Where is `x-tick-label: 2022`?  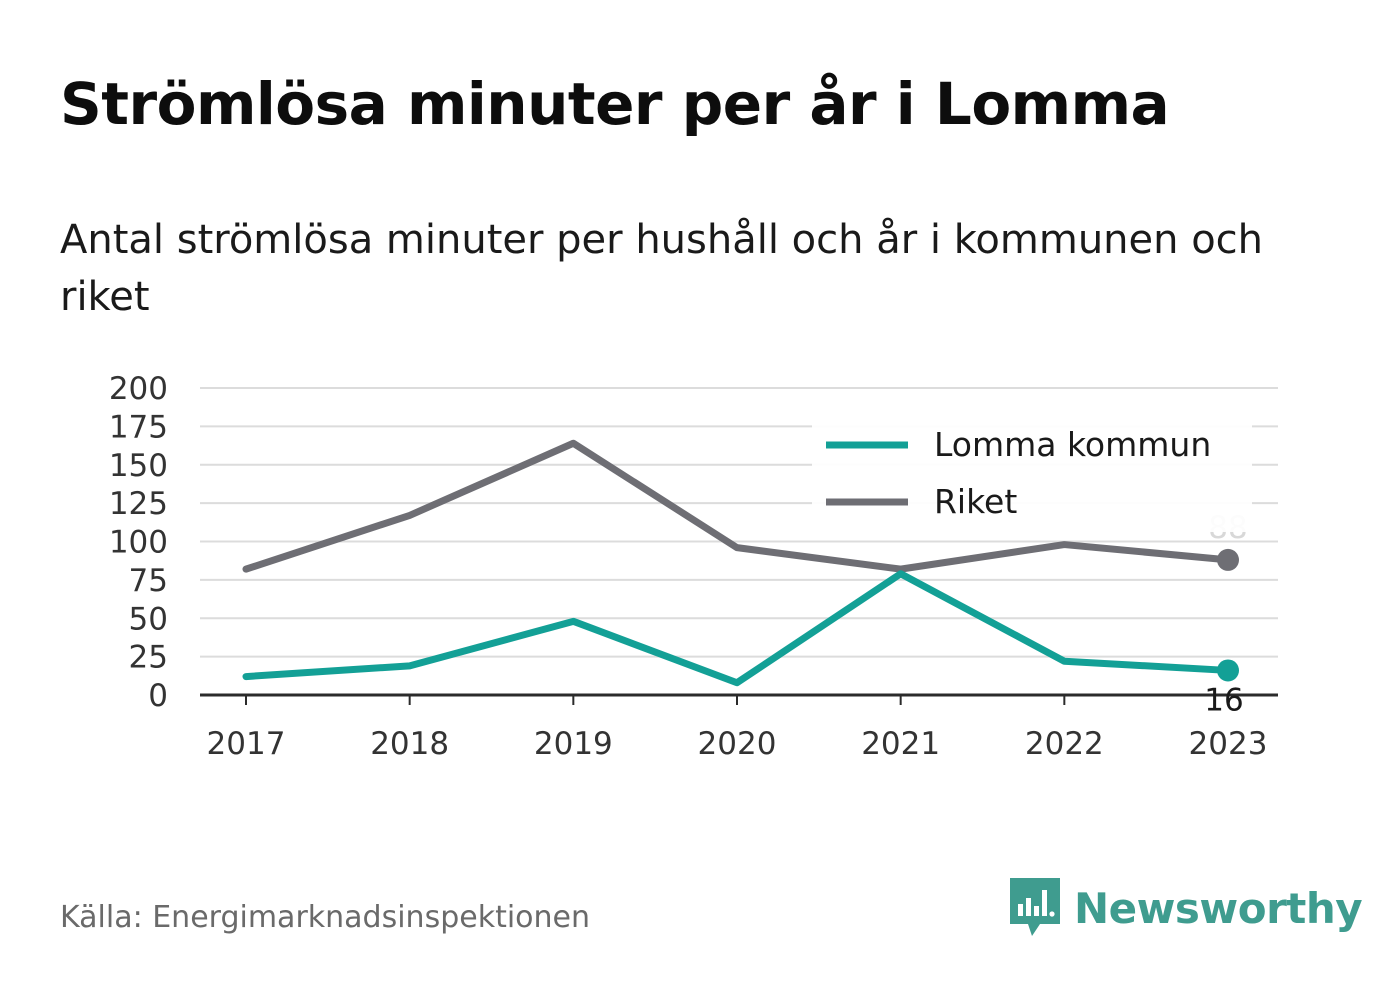 x-tick-label: 2022 is located at coordinates (1064, 744).